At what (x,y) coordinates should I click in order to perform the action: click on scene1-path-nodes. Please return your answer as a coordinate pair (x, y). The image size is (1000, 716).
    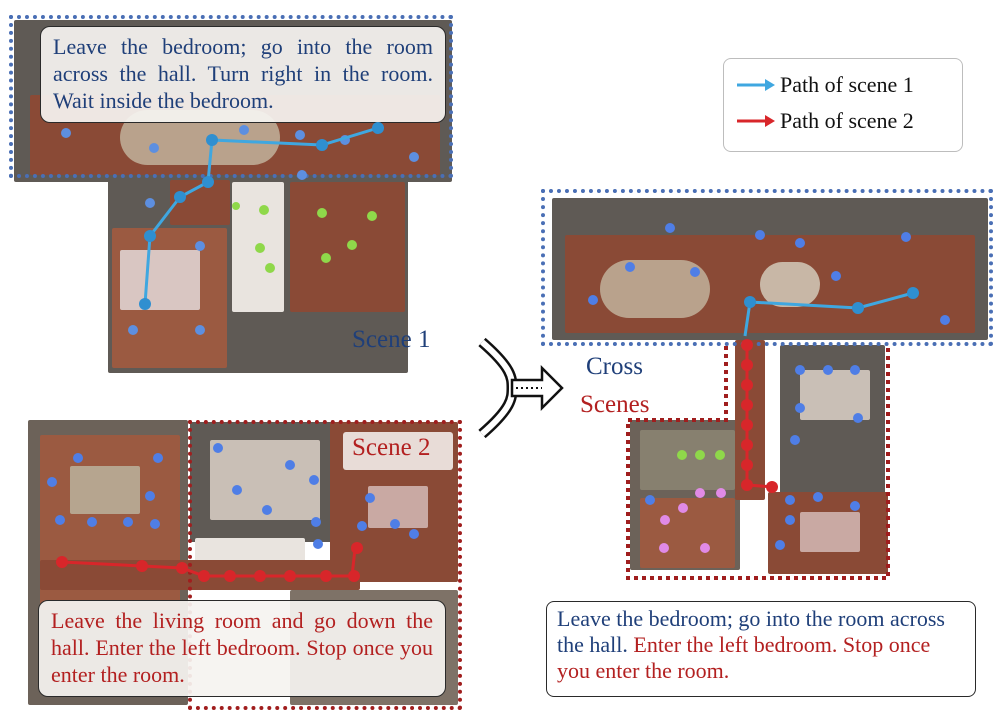
    Looking at the image, I should click on (261, 216).